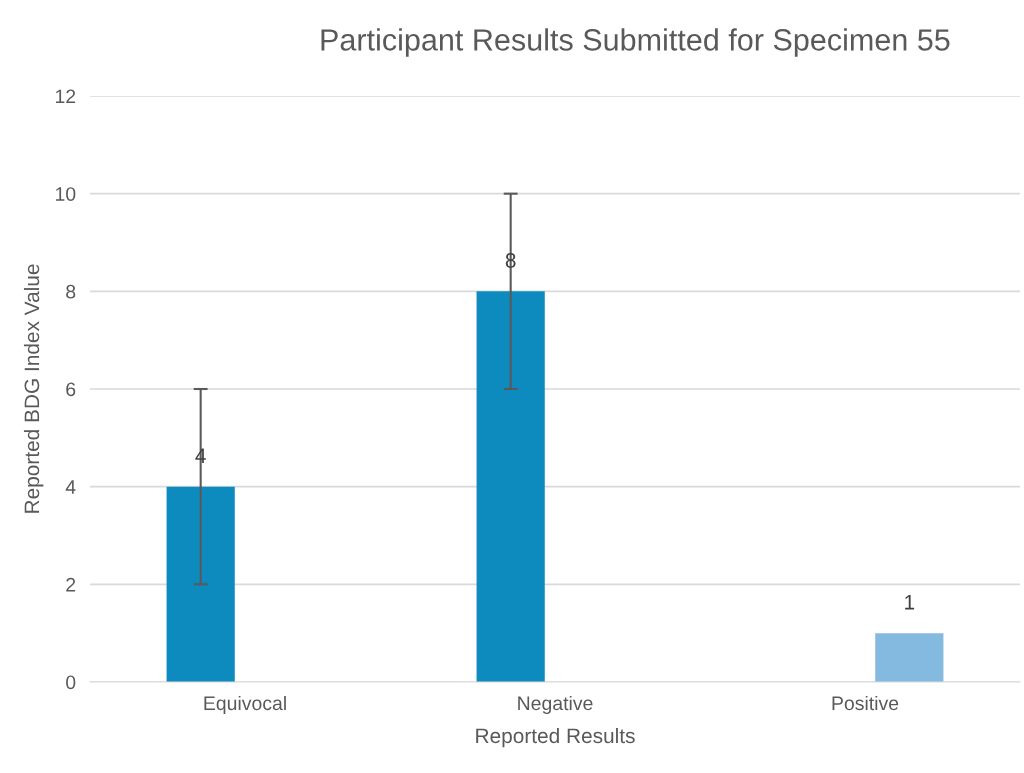 This screenshot has height=773, width=1024. Describe the element at coordinates (555, 737) in the screenshot. I see `x-axis-title: Reported Results` at that location.